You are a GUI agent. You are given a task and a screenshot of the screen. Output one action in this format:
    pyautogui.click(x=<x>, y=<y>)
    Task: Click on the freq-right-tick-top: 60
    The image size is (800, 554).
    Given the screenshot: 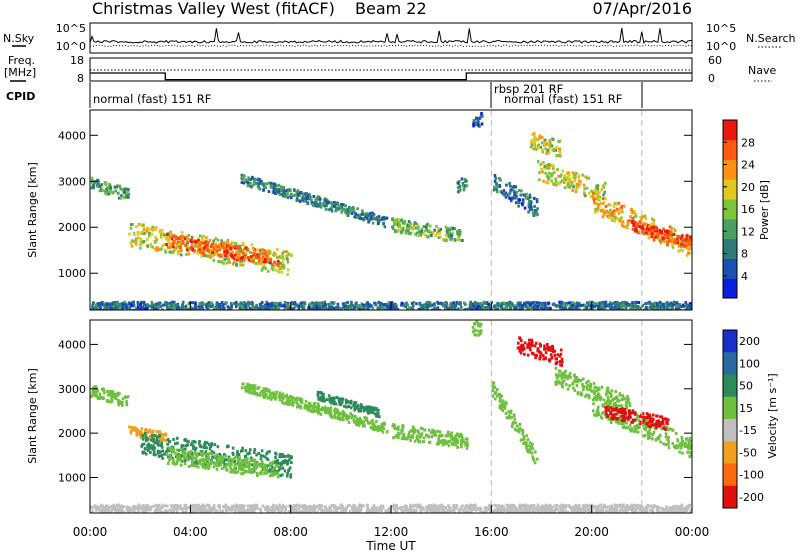 What is the action you would take?
    pyautogui.click(x=715, y=60)
    